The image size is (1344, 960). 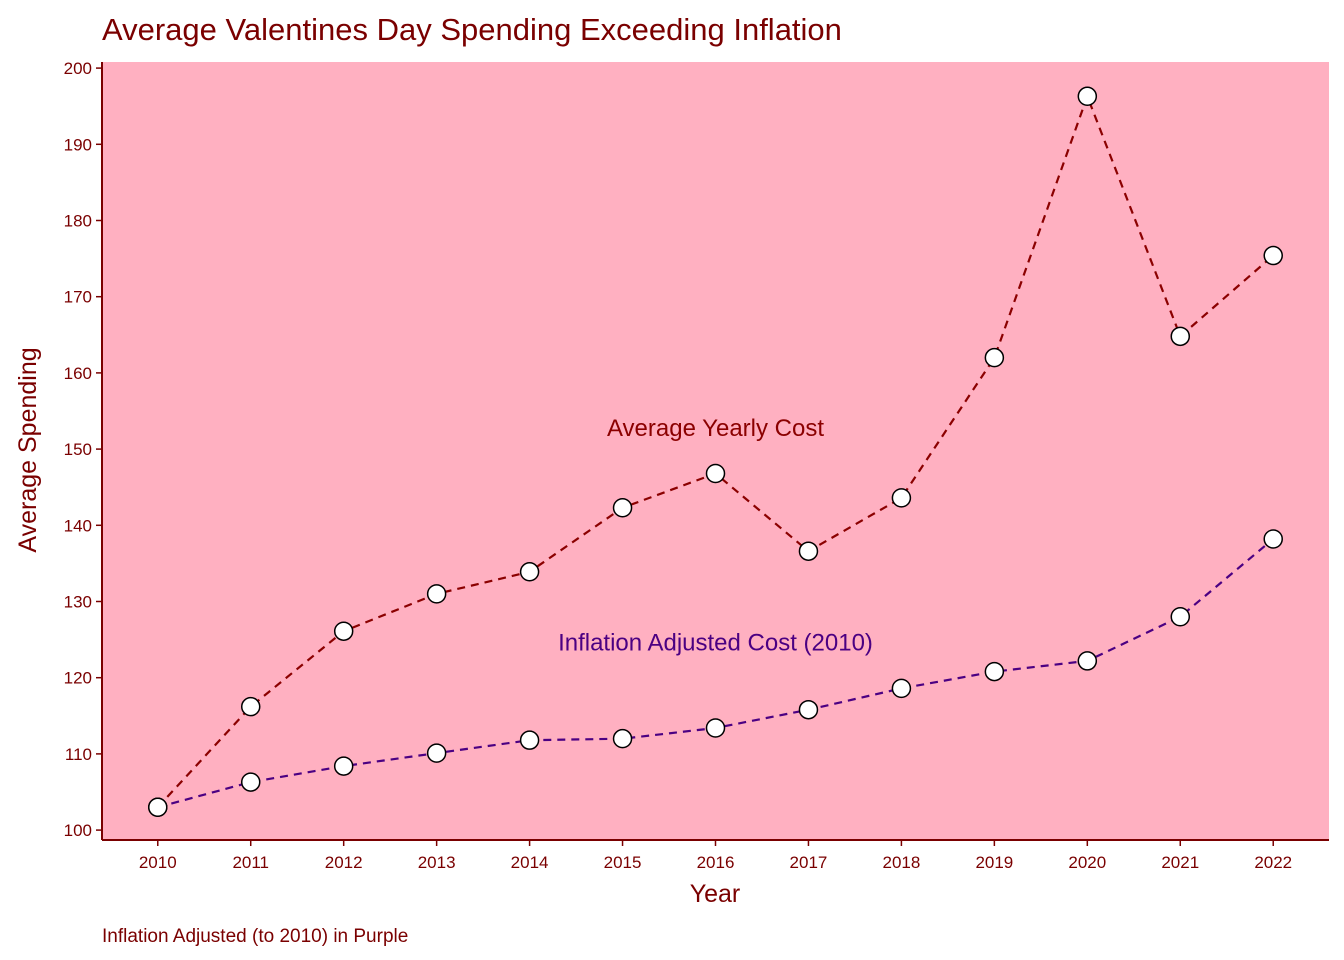 I want to click on y-tick-label: 190, so click(x=78, y=144).